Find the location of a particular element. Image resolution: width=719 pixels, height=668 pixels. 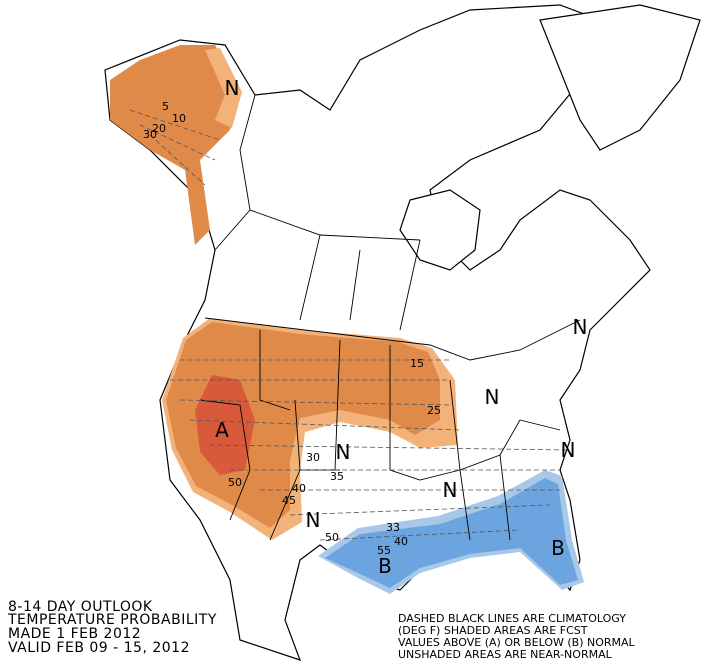

contour-label: 45 is located at coordinates (289, 500).